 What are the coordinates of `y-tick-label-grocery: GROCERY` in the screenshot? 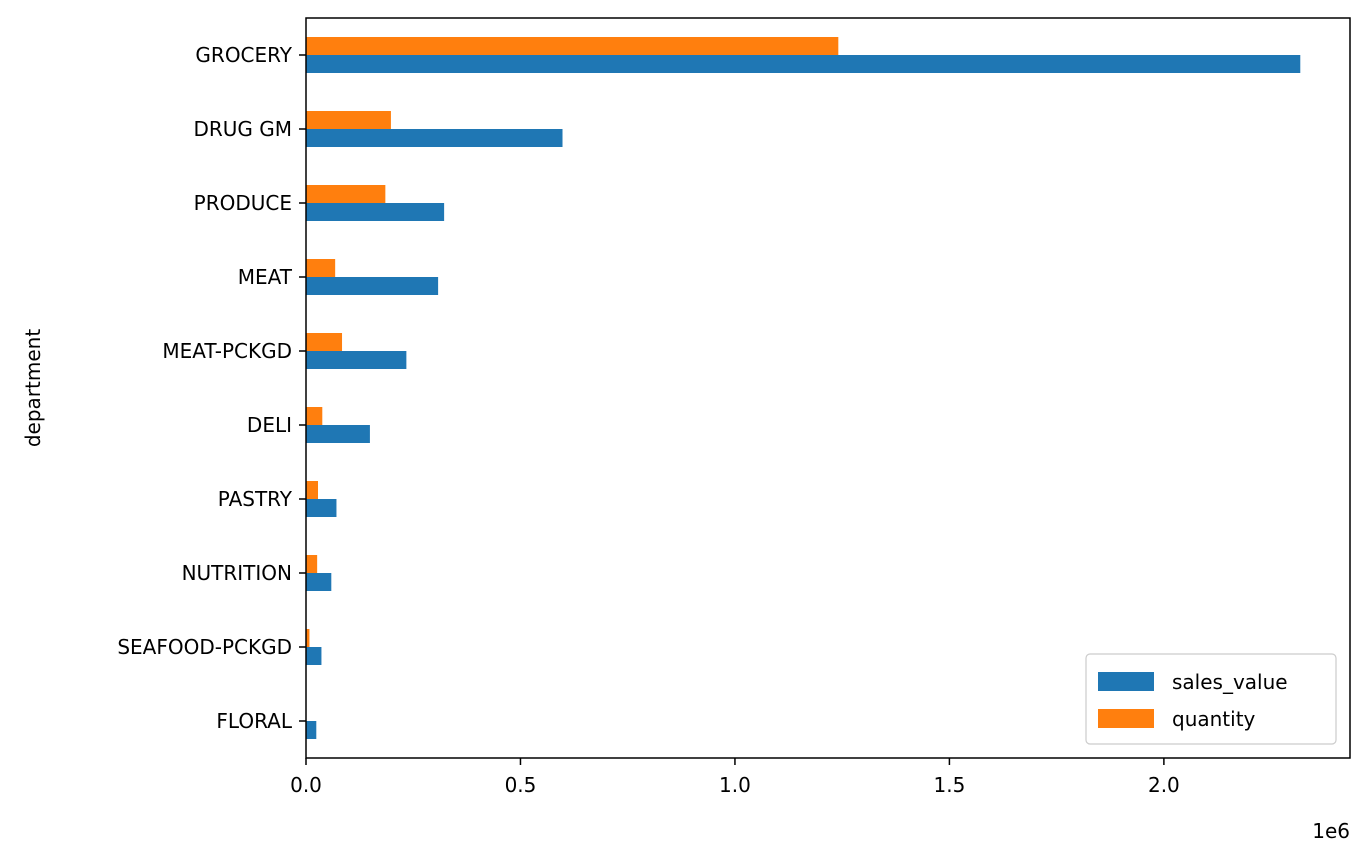 It's located at (243, 55).